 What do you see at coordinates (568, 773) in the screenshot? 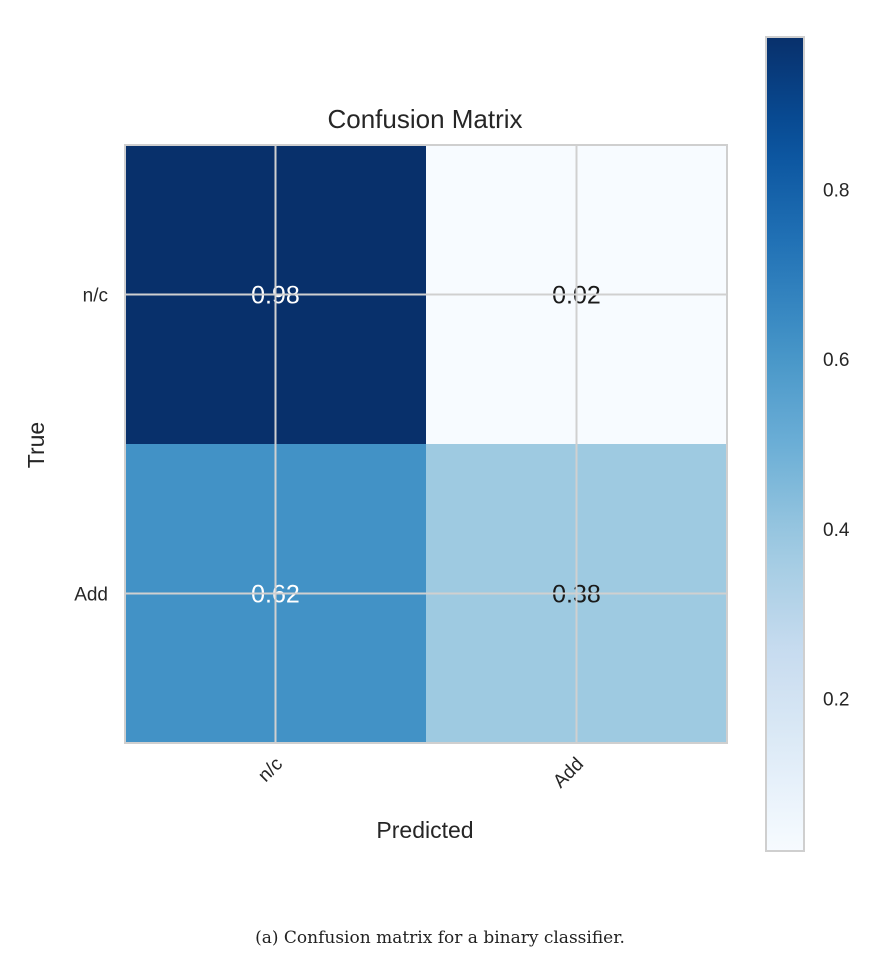
I see `x-tick-label: Add` at bounding box center [568, 773].